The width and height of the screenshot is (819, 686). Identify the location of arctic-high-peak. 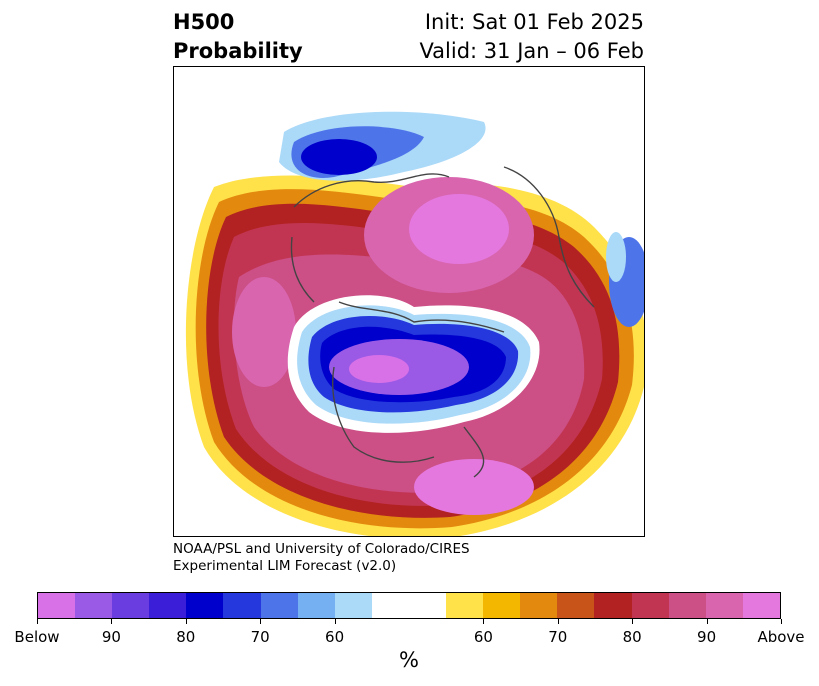
(459, 229).